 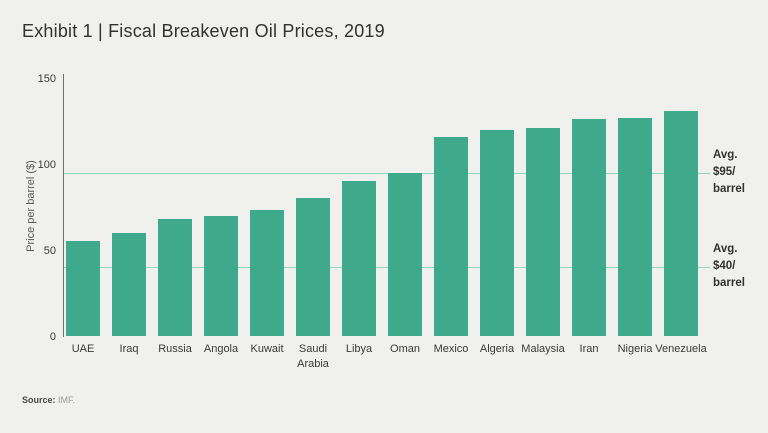 What do you see at coordinates (63, 205) in the screenshot?
I see `y-axis-line` at bounding box center [63, 205].